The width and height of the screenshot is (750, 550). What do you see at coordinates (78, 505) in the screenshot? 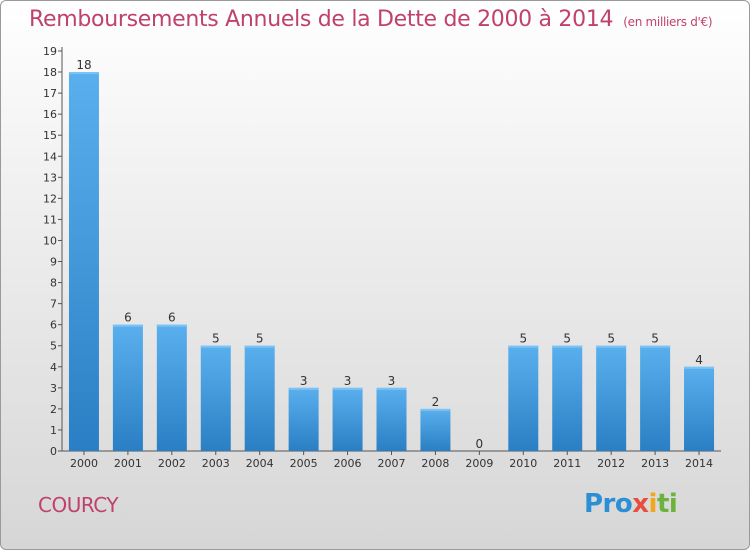
I see `commune-name: COURCY` at bounding box center [78, 505].